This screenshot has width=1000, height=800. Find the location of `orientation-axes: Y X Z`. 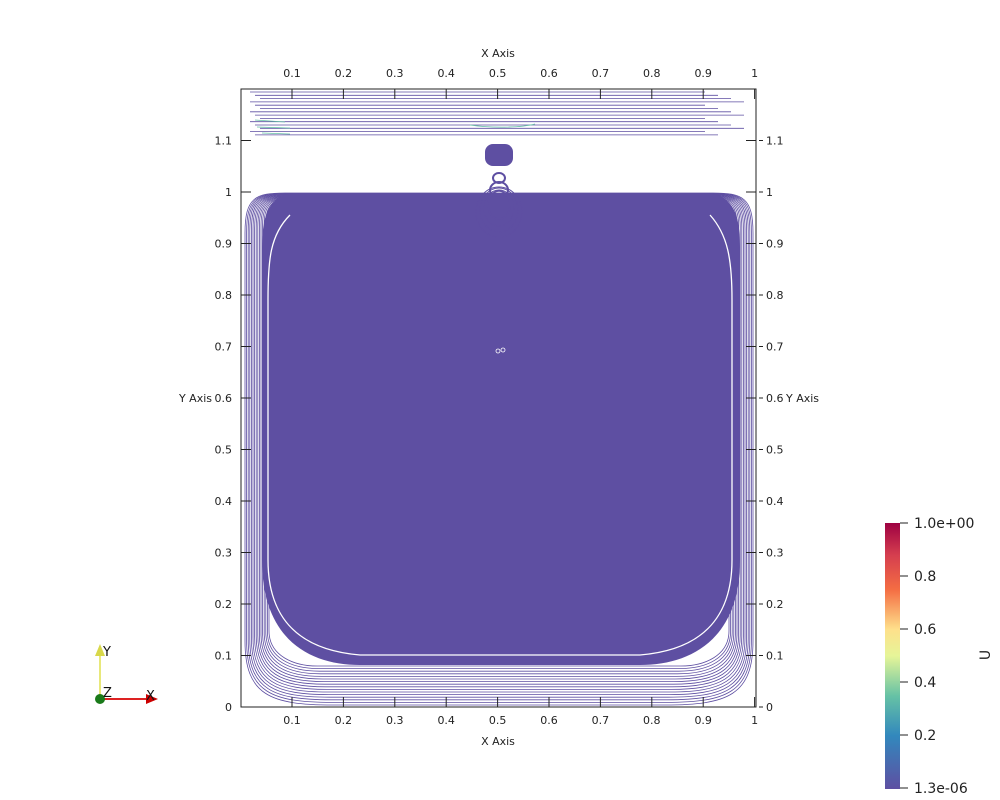

orientation-axes: Y X Z is located at coordinates (126, 674).